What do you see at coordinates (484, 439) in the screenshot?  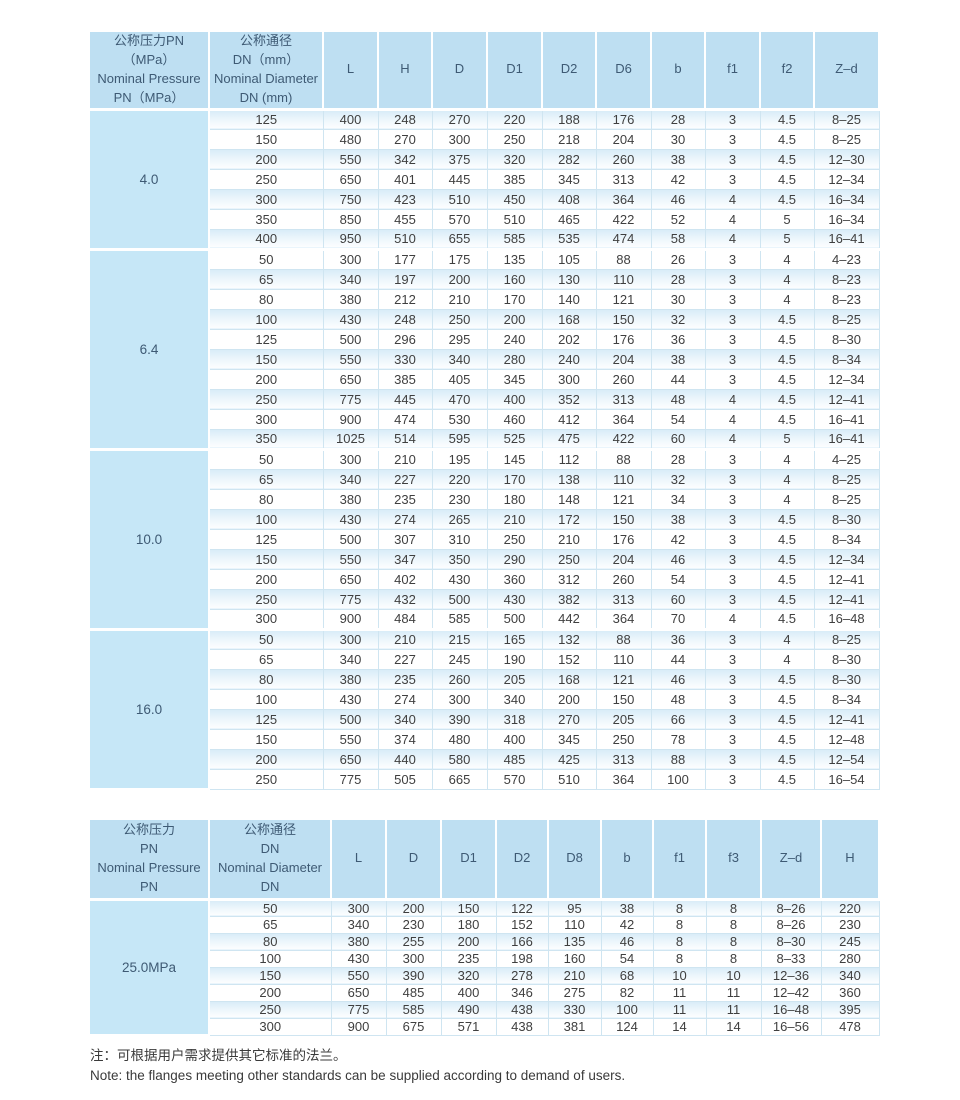 I see `table-row: 350 1025 514 595 525 475 422 60 4 5 16–41` at bounding box center [484, 439].